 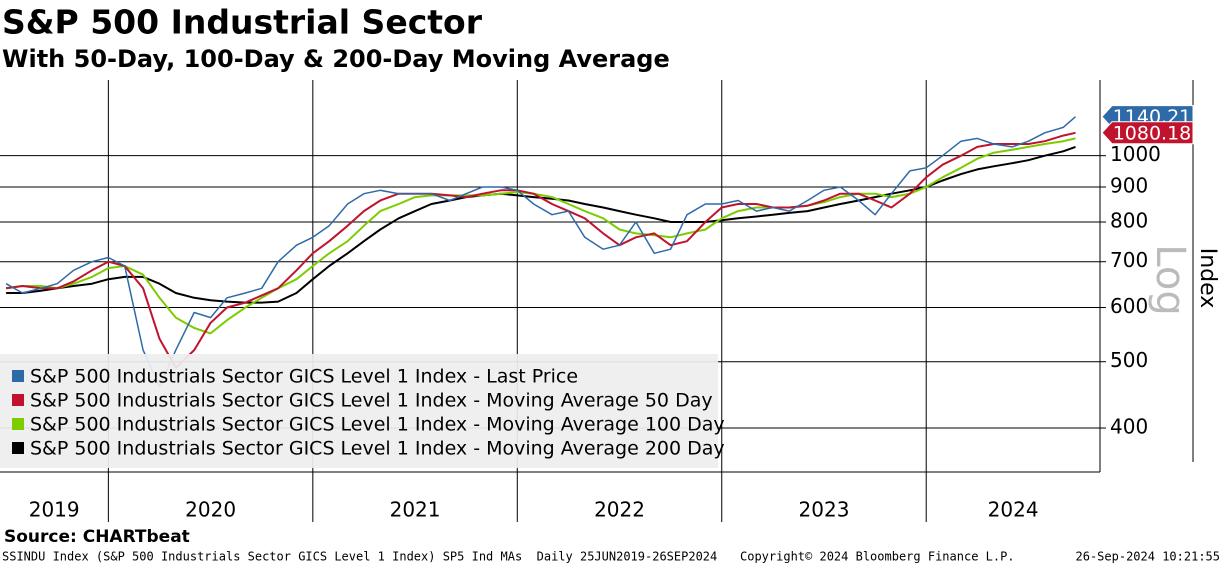 I want to click on legend-box, so click(x=359, y=411).